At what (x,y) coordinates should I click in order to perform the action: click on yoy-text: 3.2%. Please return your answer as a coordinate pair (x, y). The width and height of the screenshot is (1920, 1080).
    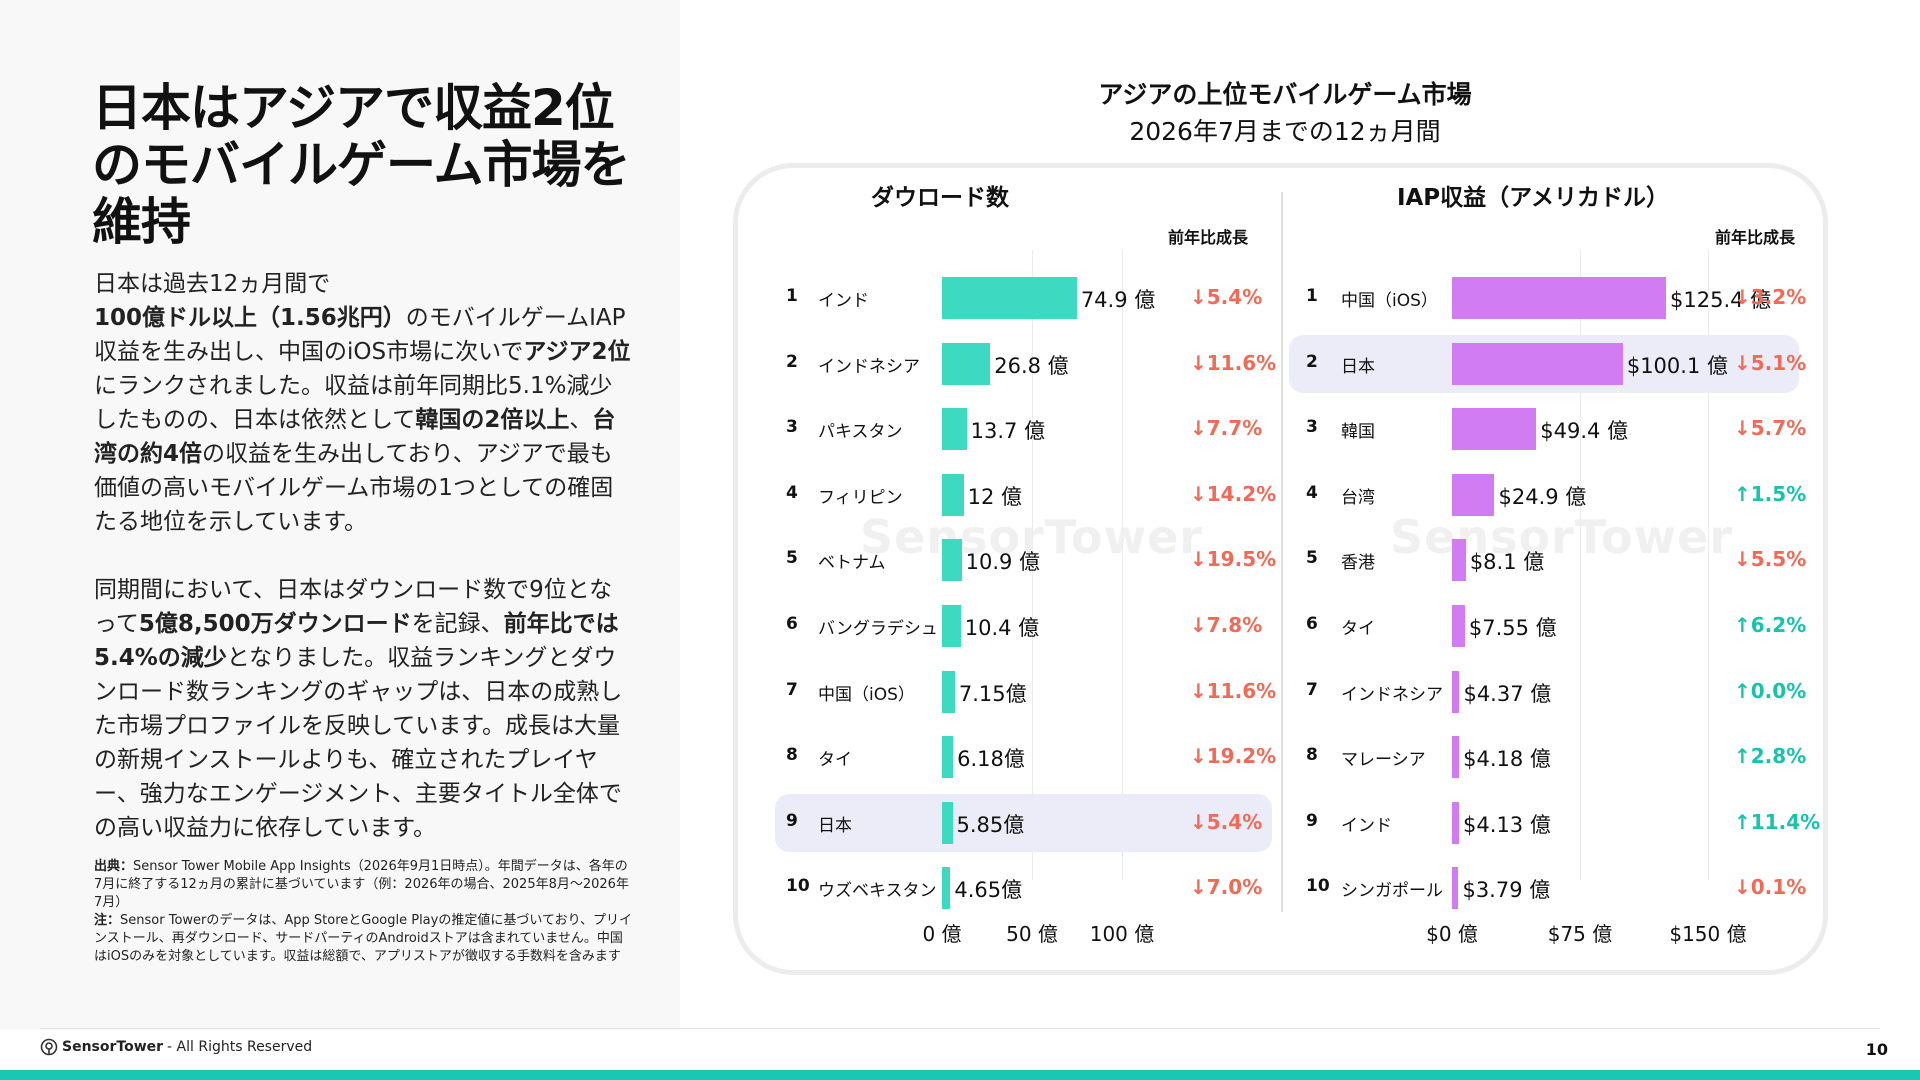
    Looking at the image, I should click on (1778, 297).